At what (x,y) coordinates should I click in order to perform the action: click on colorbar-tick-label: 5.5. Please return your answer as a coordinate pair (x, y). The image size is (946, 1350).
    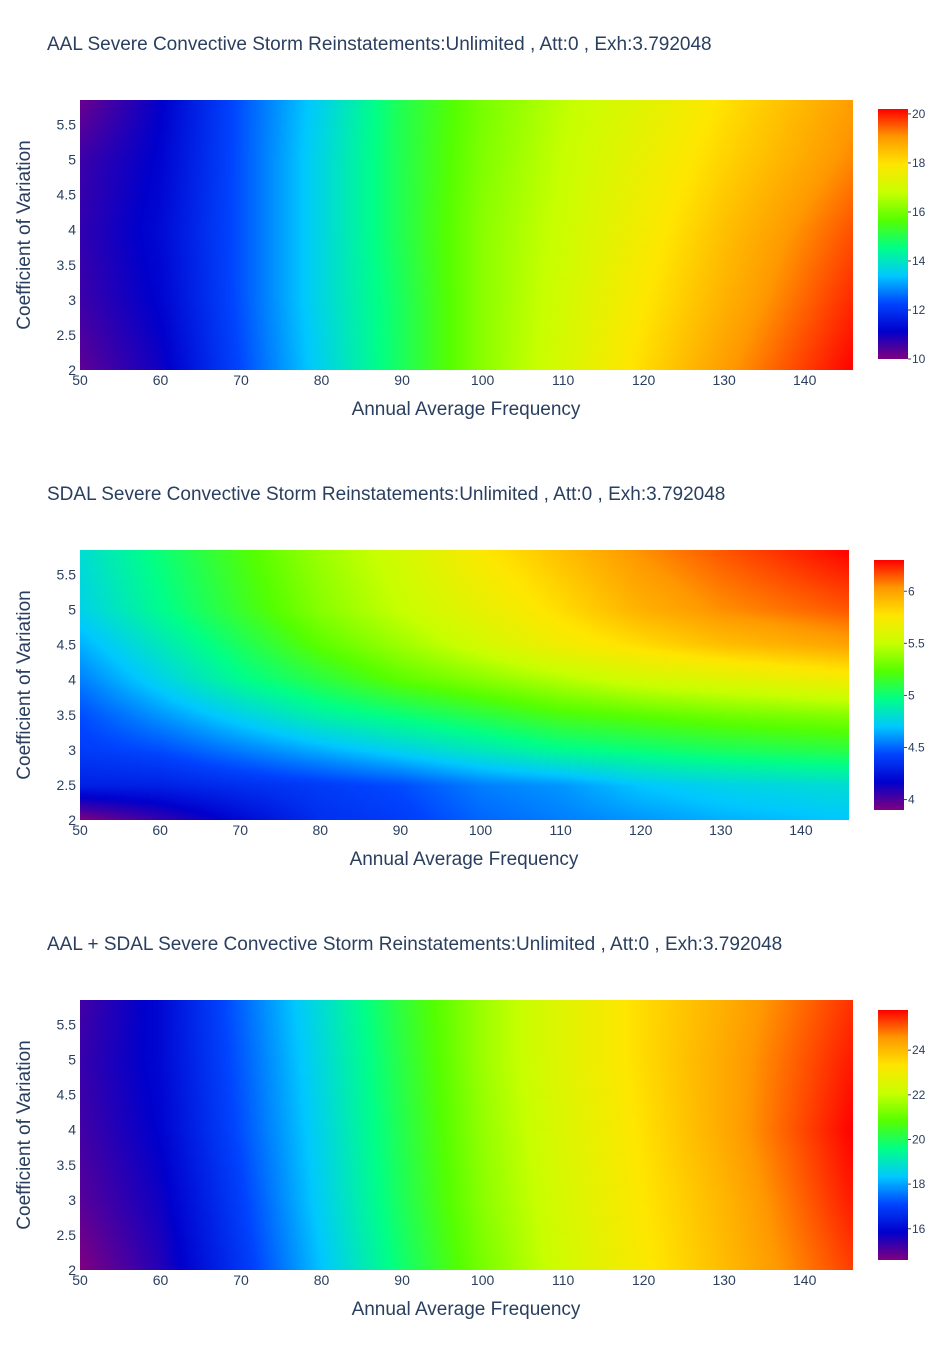
    Looking at the image, I should click on (916, 643).